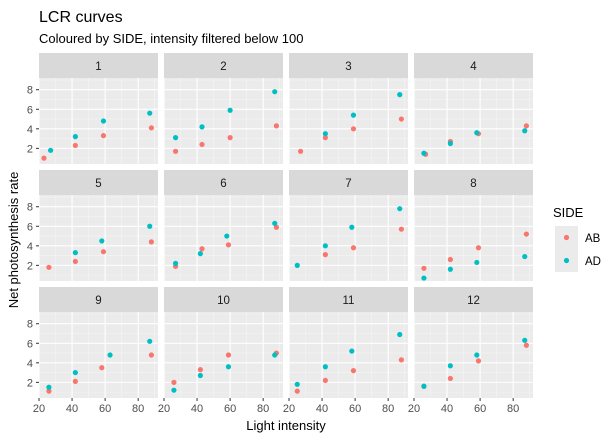  What do you see at coordinates (568, 212) in the screenshot?
I see `legend-title: SIDE` at bounding box center [568, 212].